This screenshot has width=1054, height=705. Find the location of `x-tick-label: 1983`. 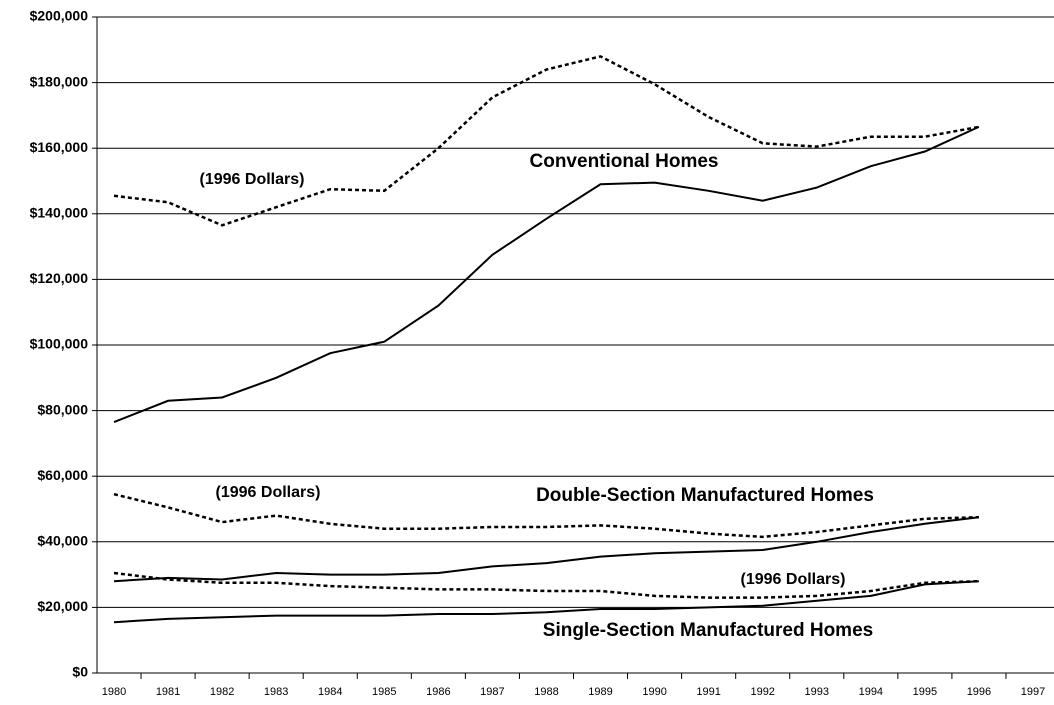

x-tick-label: 1983 is located at coordinates (276, 692).